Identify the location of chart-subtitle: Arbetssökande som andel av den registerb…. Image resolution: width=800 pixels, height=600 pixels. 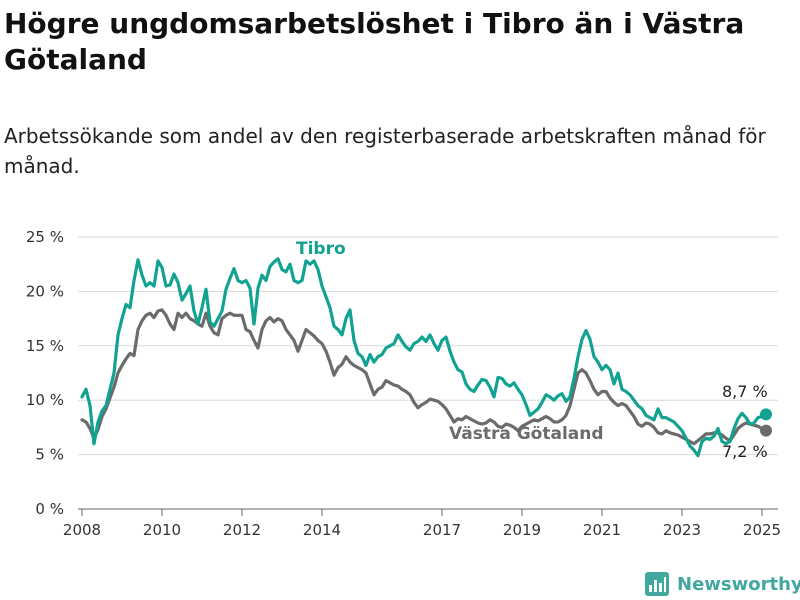
(385, 151).